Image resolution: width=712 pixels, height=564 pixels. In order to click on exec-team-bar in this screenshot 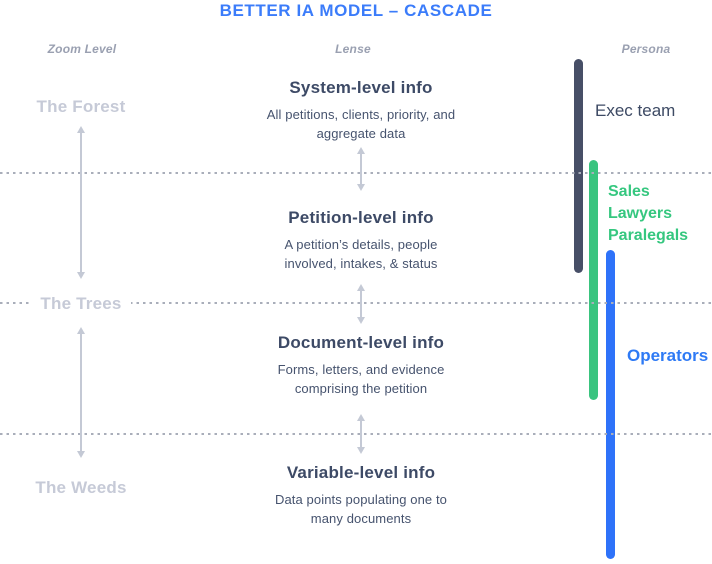, I will do `click(578, 166)`.